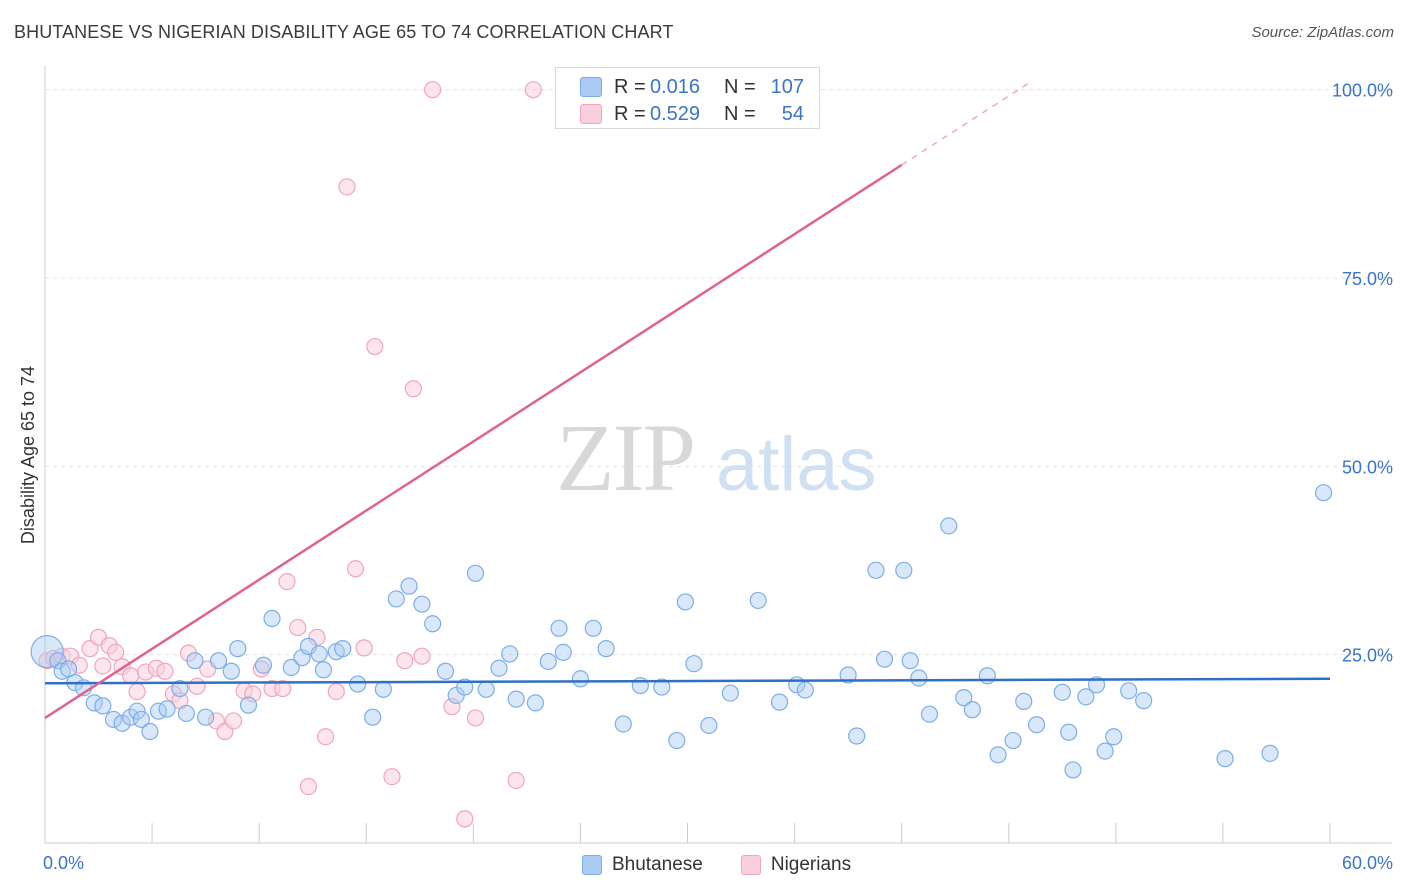  What do you see at coordinates (1367, 863) in the screenshot?
I see `x-tick-label: 60.0%` at bounding box center [1367, 863].